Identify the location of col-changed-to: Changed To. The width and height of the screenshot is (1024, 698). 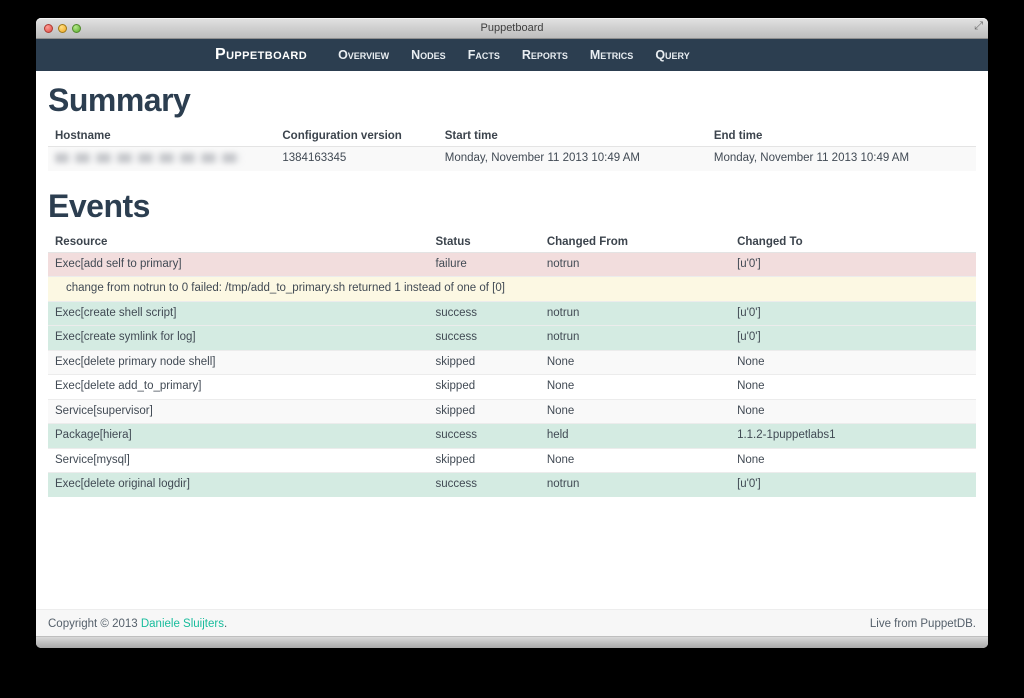
(853, 242).